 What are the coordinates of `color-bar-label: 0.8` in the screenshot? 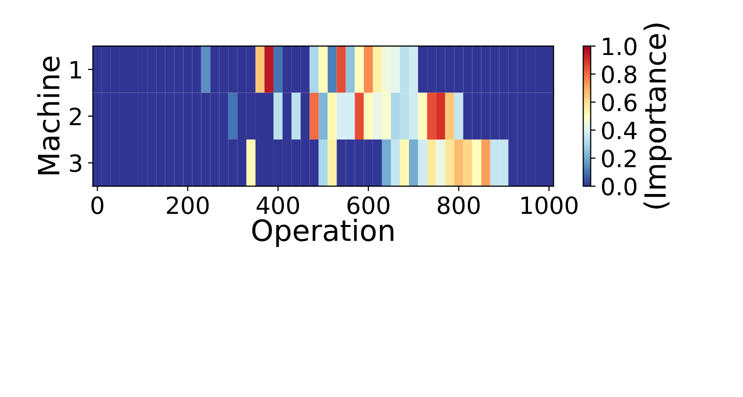 It's located at (619, 75).